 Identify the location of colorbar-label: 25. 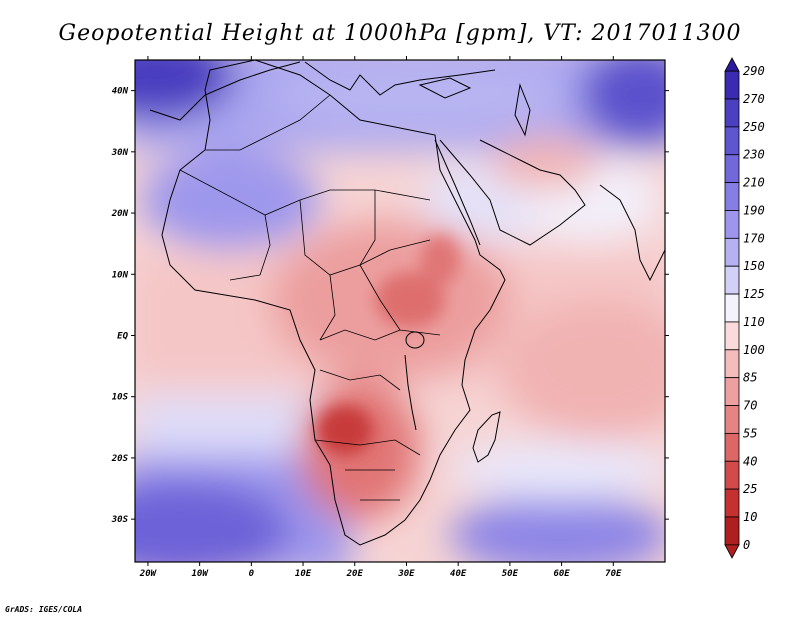
(750, 489).